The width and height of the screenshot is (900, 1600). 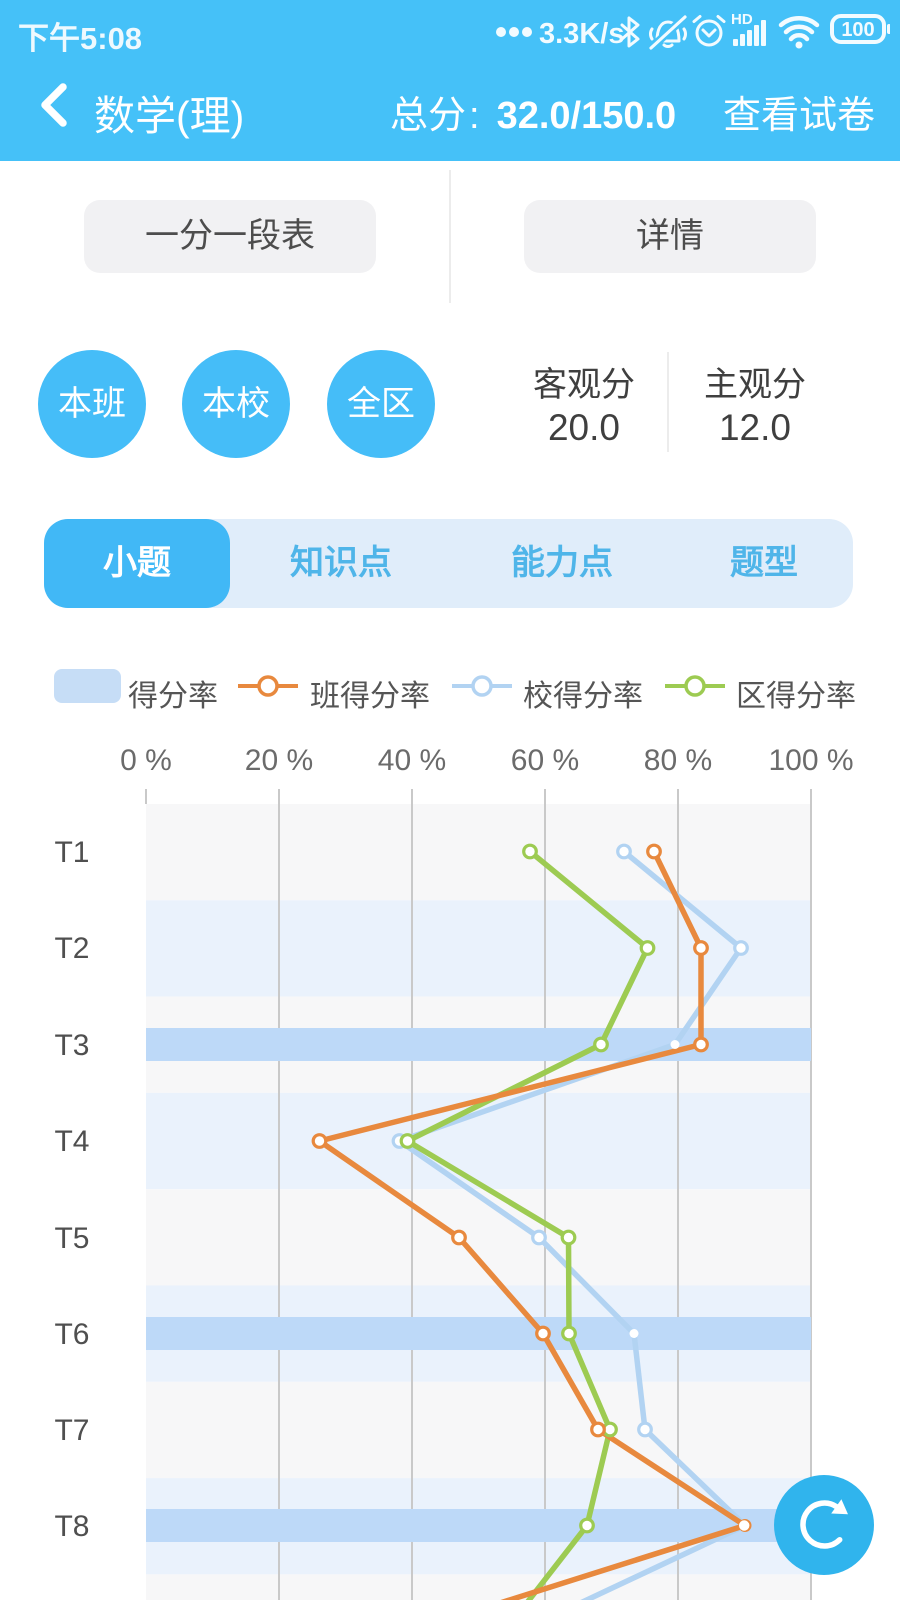 What do you see at coordinates (857, 30) in the screenshot?
I see `svg-text: 100` at bounding box center [857, 30].